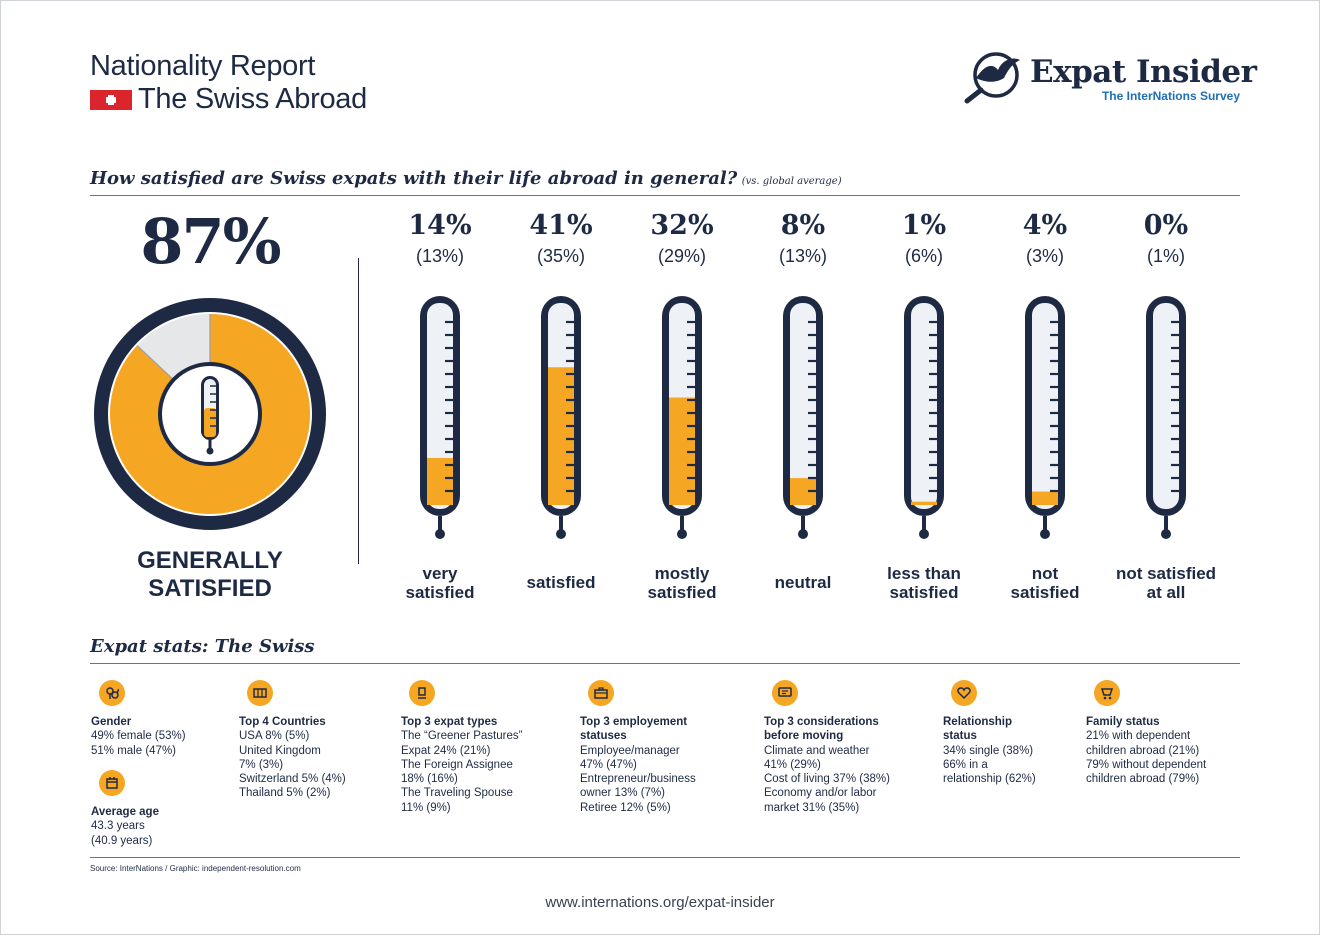 This screenshot has width=1320, height=935. What do you see at coordinates (803, 582) in the screenshot?
I see `category-label: neutral` at bounding box center [803, 582].